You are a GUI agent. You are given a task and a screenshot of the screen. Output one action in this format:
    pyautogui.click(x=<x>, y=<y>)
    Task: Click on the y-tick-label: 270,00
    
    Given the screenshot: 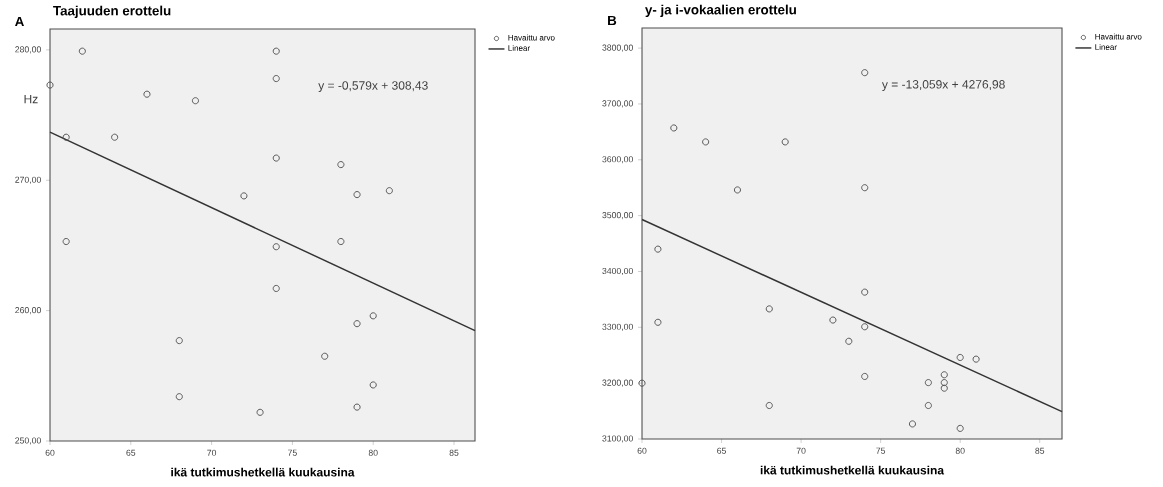 What is the action you would take?
    pyautogui.click(x=28, y=180)
    